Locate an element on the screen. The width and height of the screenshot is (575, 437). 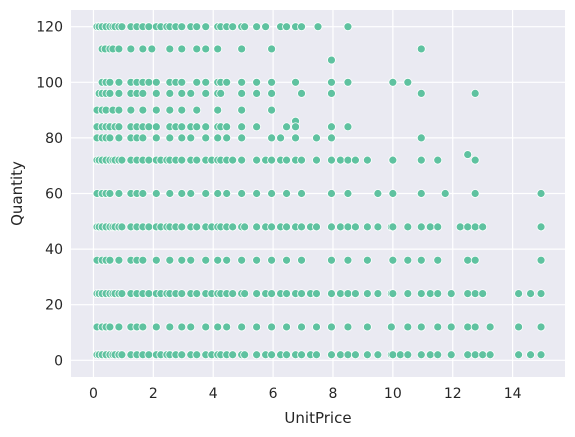
x-tick-label: 10 is located at coordinates (393, 394).